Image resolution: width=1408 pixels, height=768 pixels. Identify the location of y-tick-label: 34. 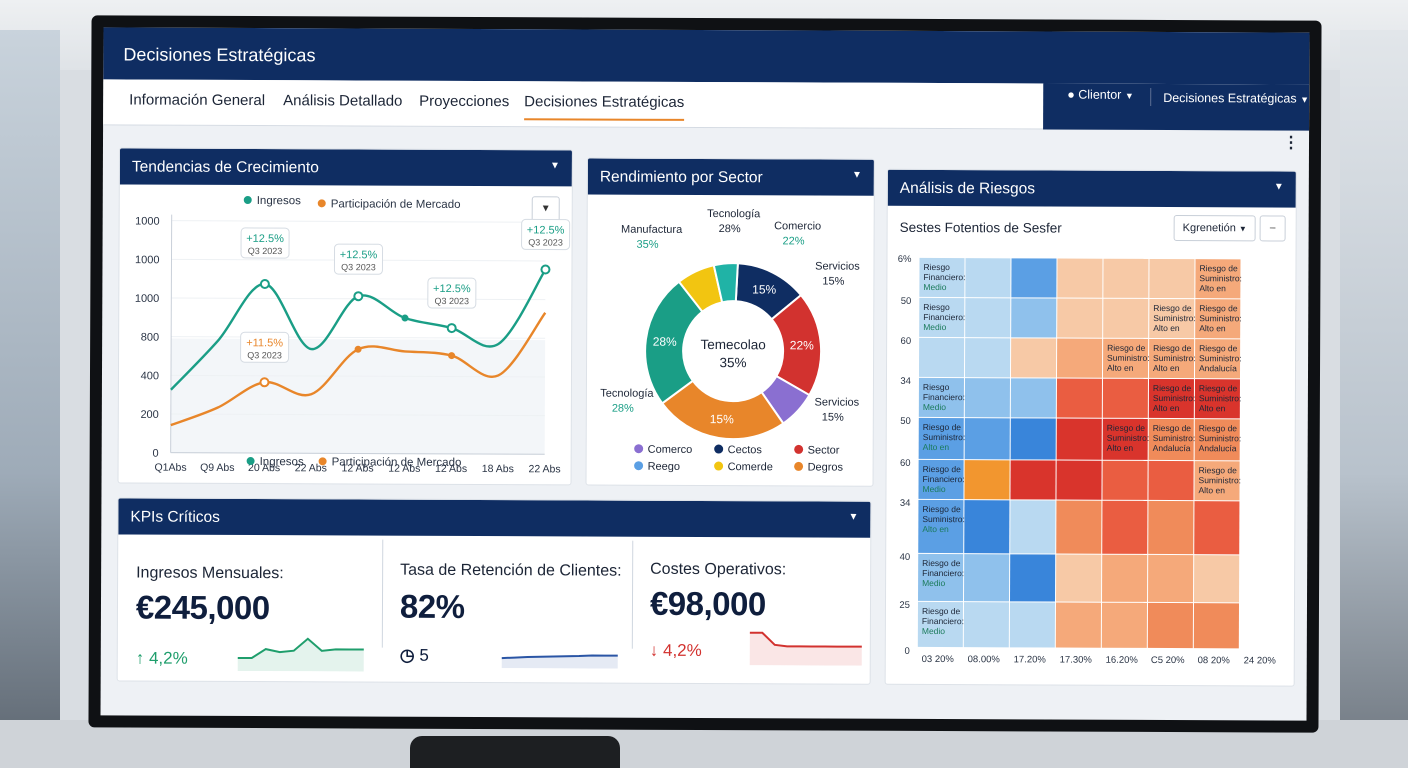
(905, 503).